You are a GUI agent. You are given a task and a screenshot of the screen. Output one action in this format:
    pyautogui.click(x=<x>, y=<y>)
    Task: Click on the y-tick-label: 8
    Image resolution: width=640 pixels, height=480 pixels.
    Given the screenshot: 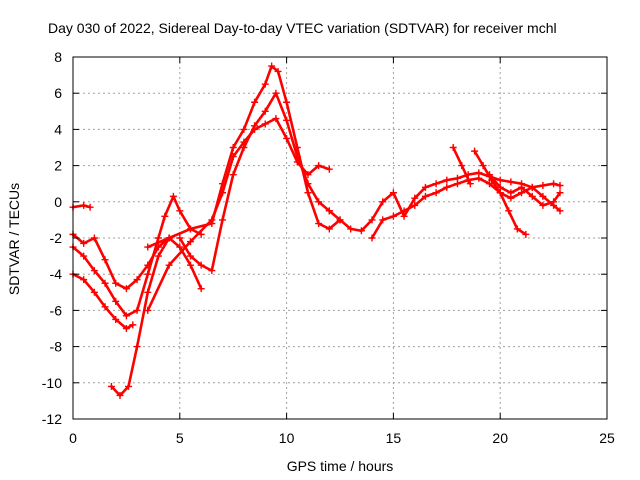 What is the action you would take?
    pyautogui.click(x=58, y=57)
    